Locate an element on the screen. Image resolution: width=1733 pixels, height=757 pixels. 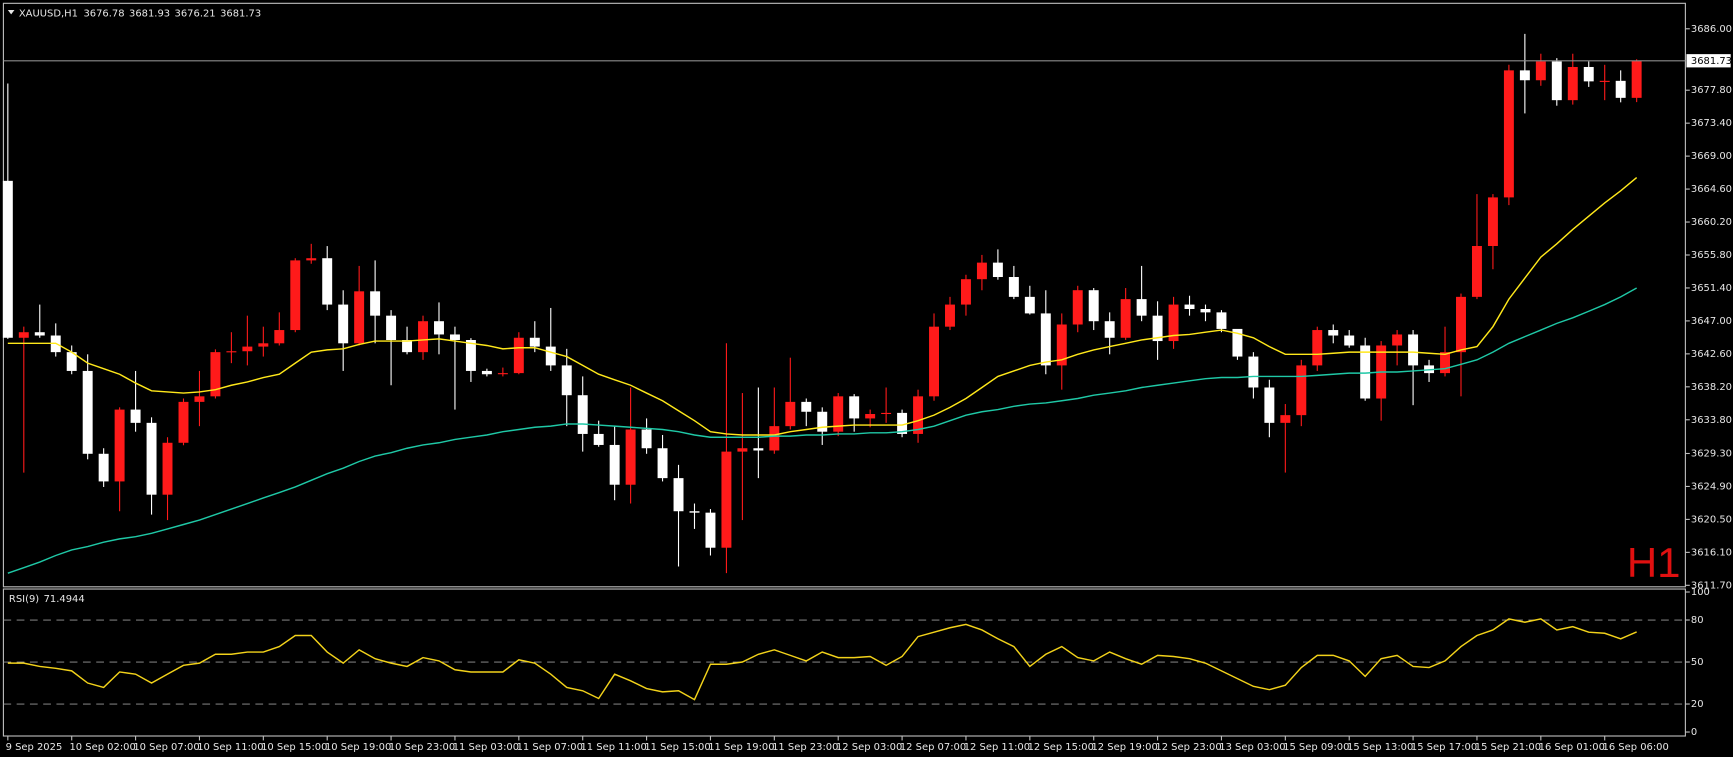
last-low: 3676.21 is located at coordinates (195, 13).